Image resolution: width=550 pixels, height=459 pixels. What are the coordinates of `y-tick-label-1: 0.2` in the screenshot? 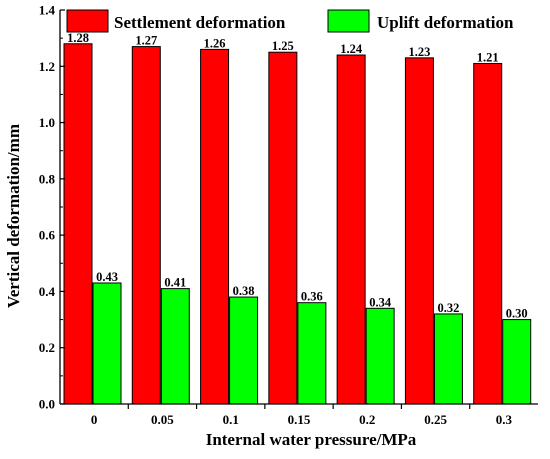 It's located at (47, 347).